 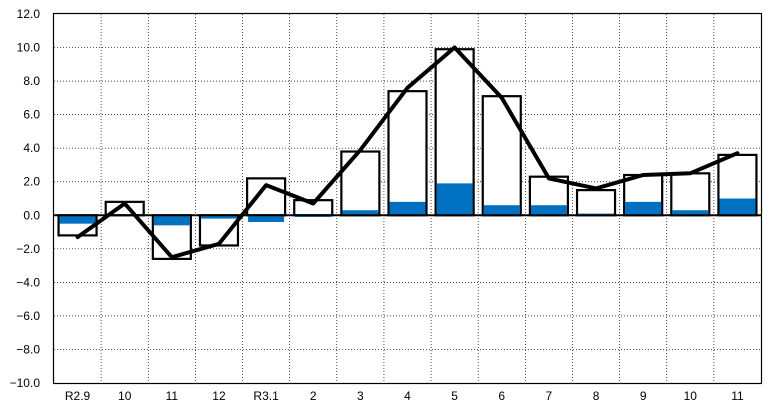 What do you see at coordinates (501, 396) in the screenshot?
I see `x-tick-label: 6` at bounding box center [501, 396].